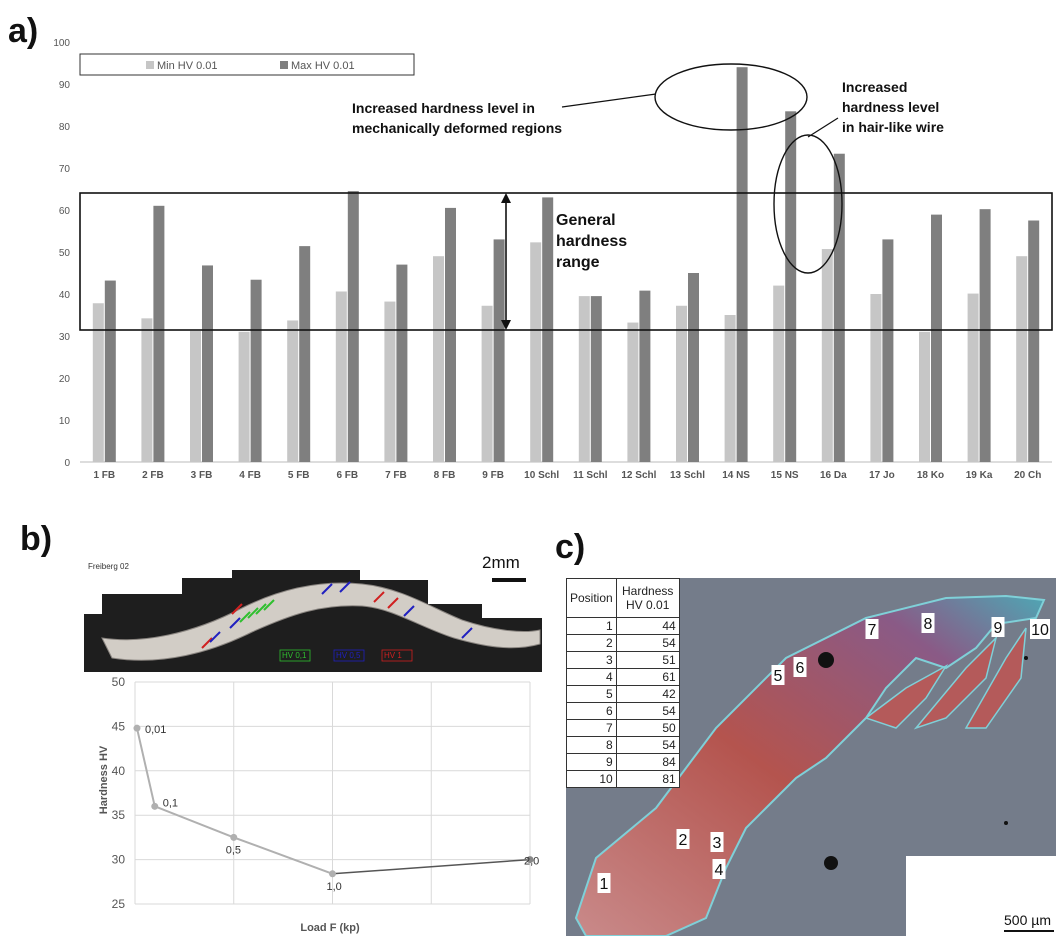  I want to click on position-marker: 5, so click(778, 676).